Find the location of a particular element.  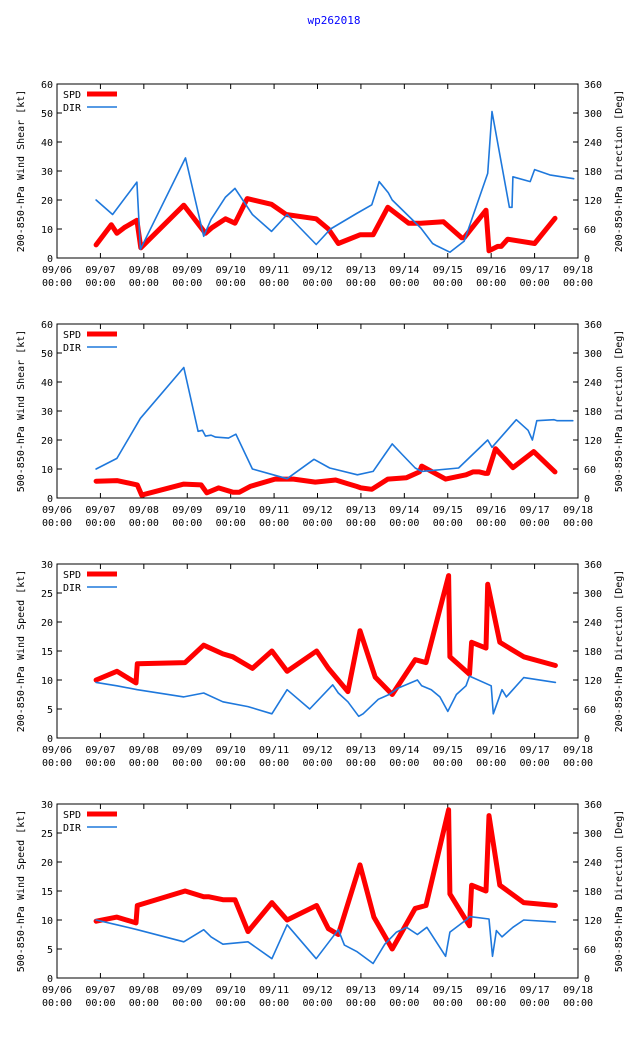

x-tick-date: 09/09 is located at coordinates (187, 270).